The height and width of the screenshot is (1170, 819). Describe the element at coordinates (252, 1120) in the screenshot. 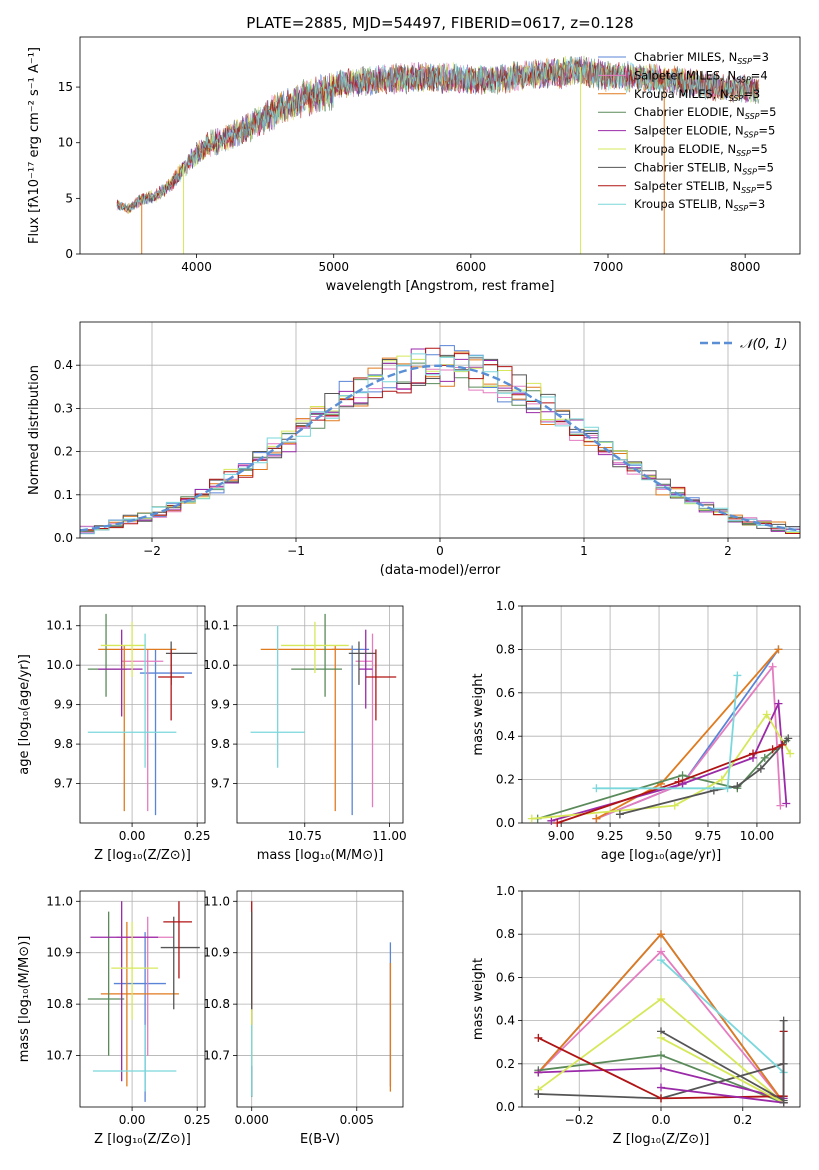

I see `x-tick-label: 0.000` at that location.